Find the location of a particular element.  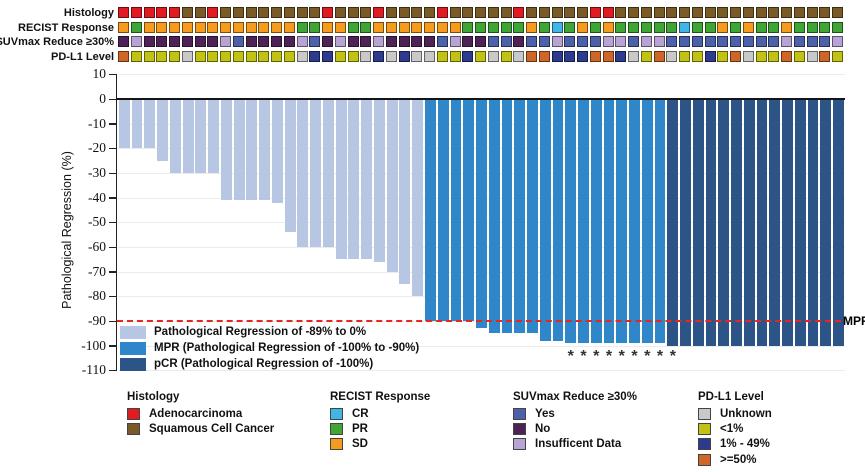

legend-item-label: Yes is located at coordinates (545, 414).